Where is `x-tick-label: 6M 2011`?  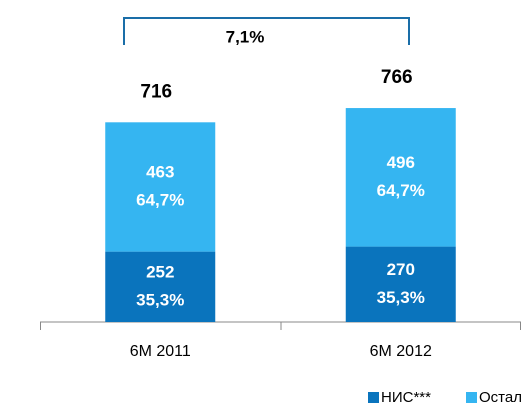
x-tick-label: 6M 2011 is located at coordinates (160, 351).